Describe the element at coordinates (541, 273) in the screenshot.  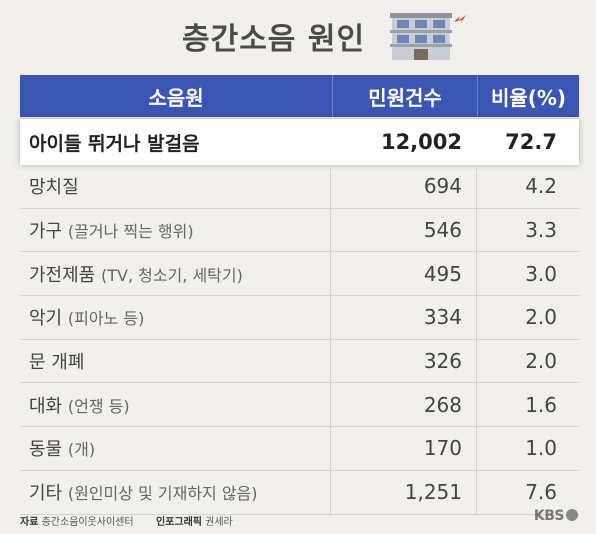
I see `row-ratio: 3.0` at that location.